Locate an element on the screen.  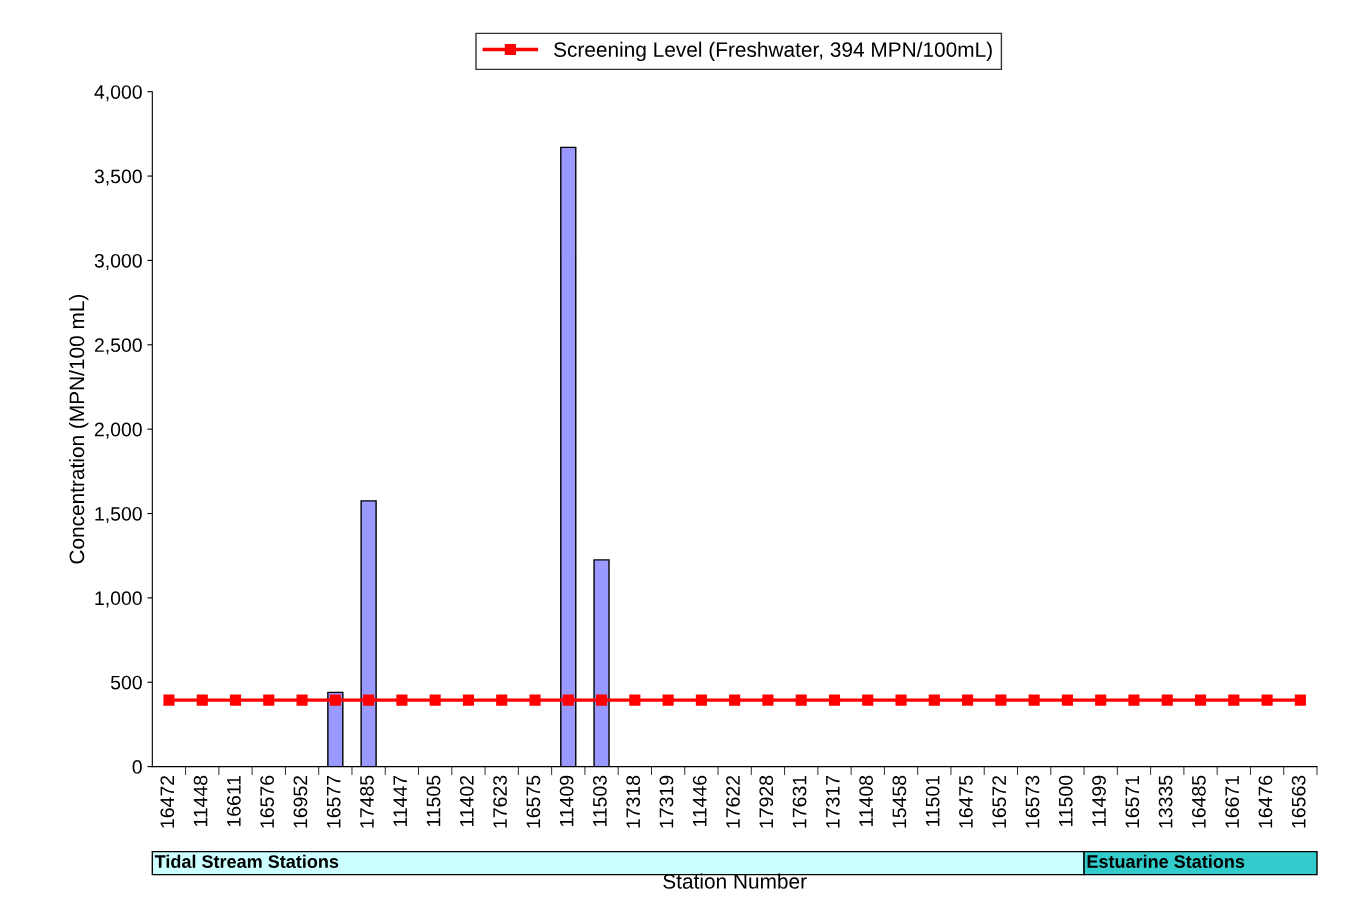
x-tick-label: 11500 is located at coordinates (1065, 801).